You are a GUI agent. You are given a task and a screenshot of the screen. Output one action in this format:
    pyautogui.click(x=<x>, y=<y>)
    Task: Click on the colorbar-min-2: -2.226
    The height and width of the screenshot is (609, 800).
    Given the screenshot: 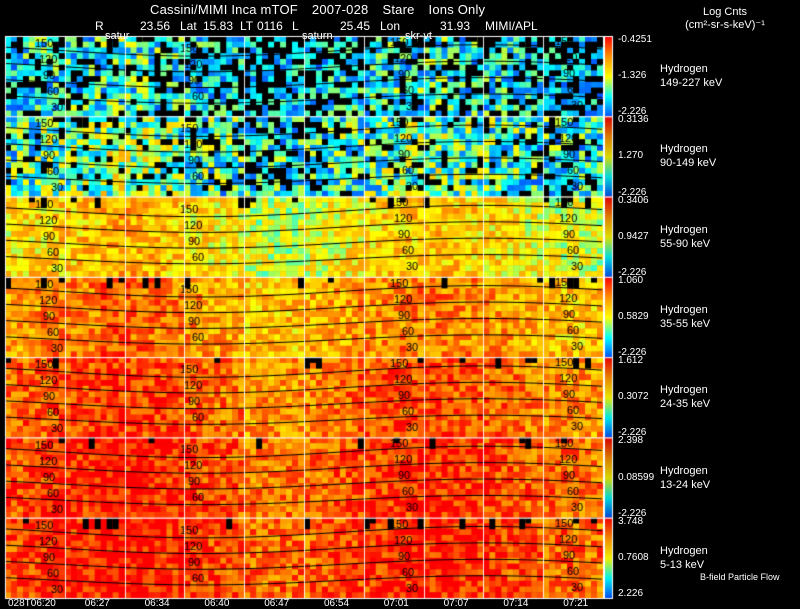 What is the action you would take?
    pyautogui.click(x=632, y=272)
    